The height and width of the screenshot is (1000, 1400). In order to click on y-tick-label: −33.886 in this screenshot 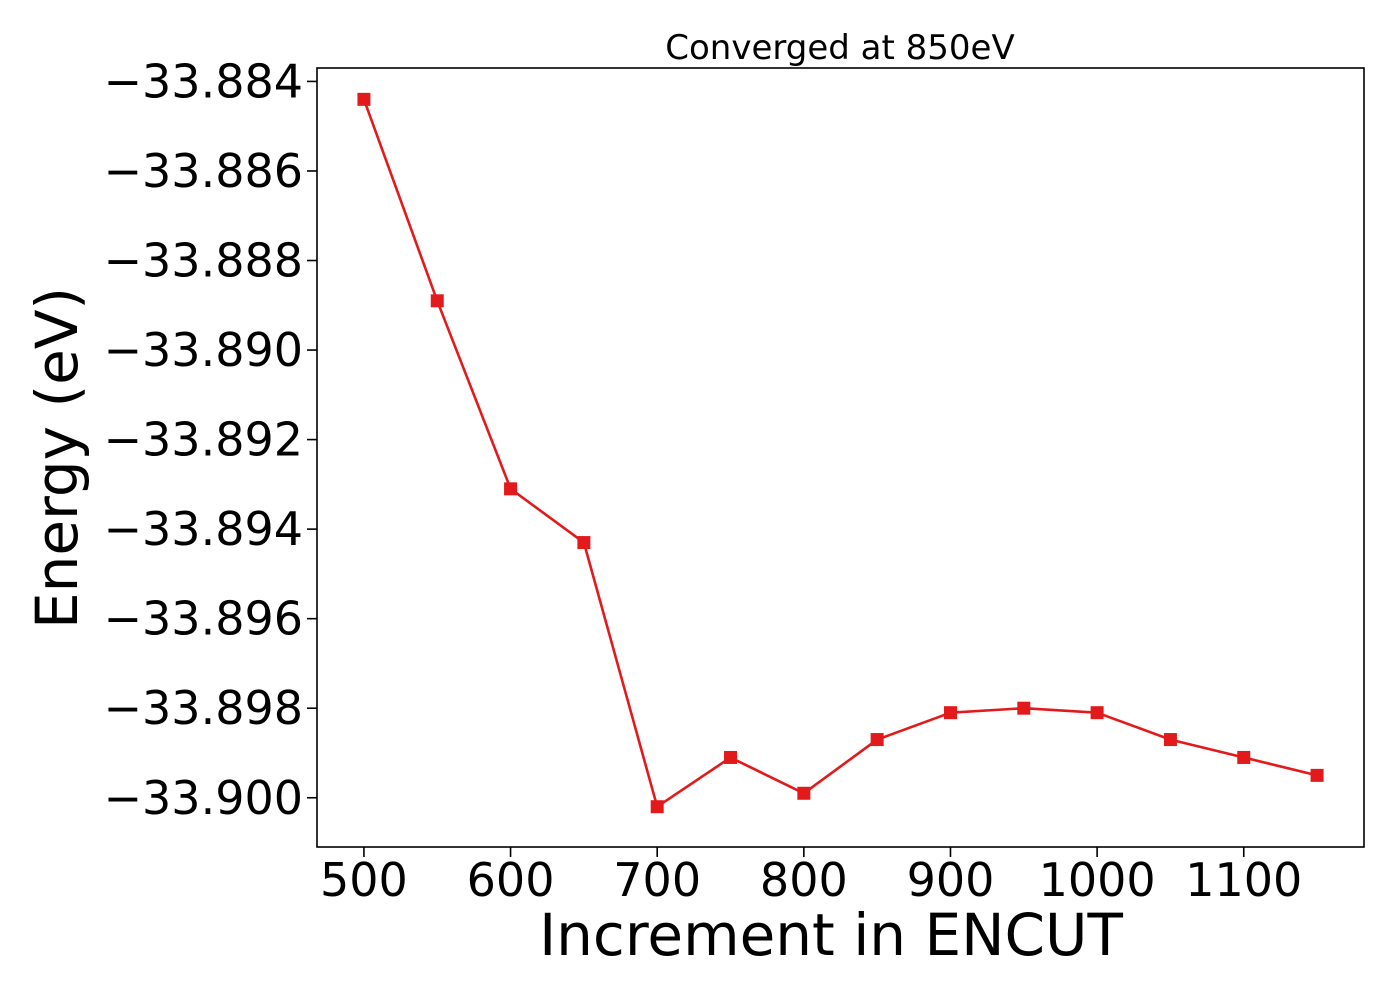, I will do `click(204, 171)`.